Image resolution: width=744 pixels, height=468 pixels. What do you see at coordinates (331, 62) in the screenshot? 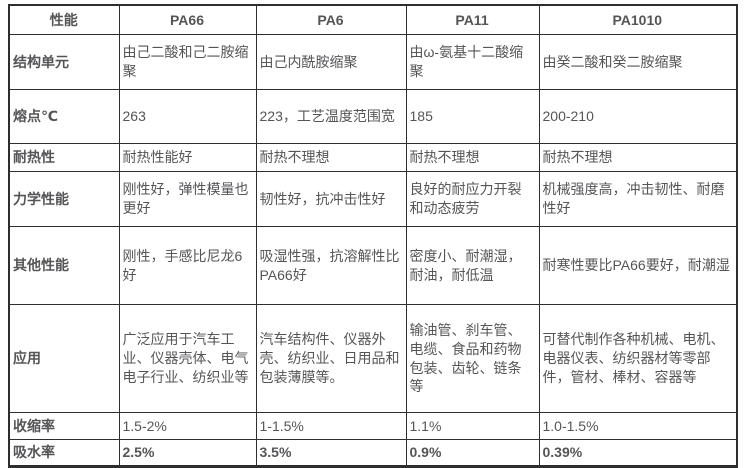
I see `table-cell: 由己内酰胺缩聚` at bounding box center [331, 62].